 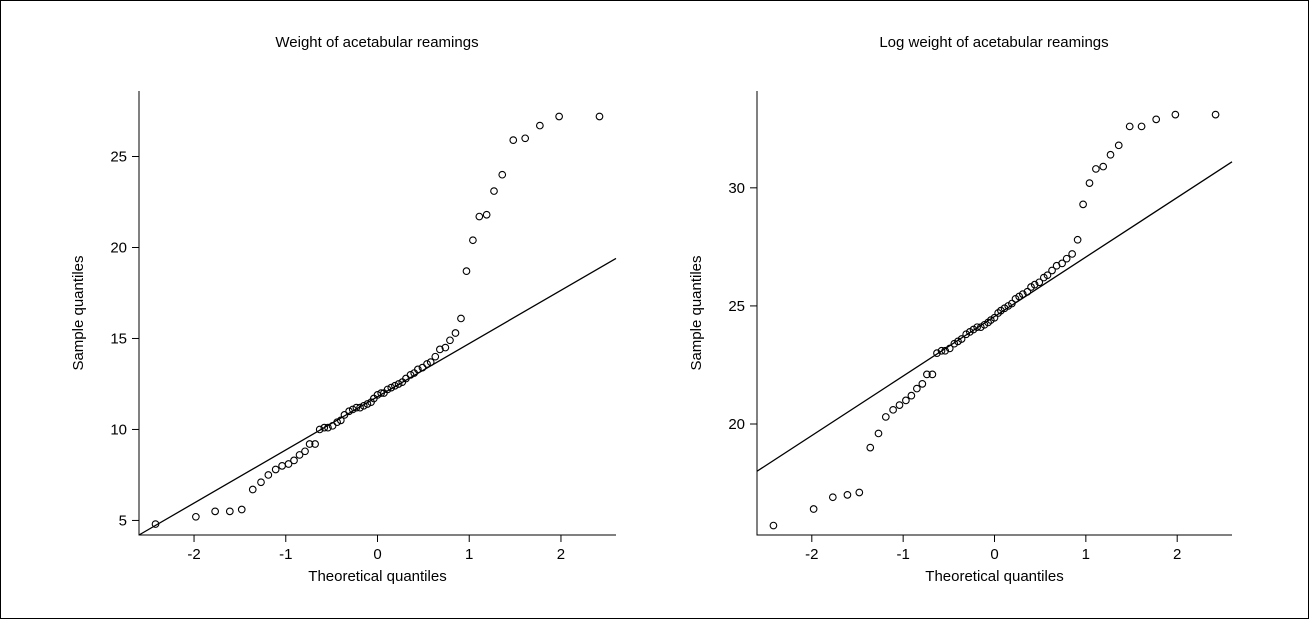 What do you see at coordinates (123, 520) in the screenshot?
I see `y-tick-label: 5` at bounding box center [123, 520].